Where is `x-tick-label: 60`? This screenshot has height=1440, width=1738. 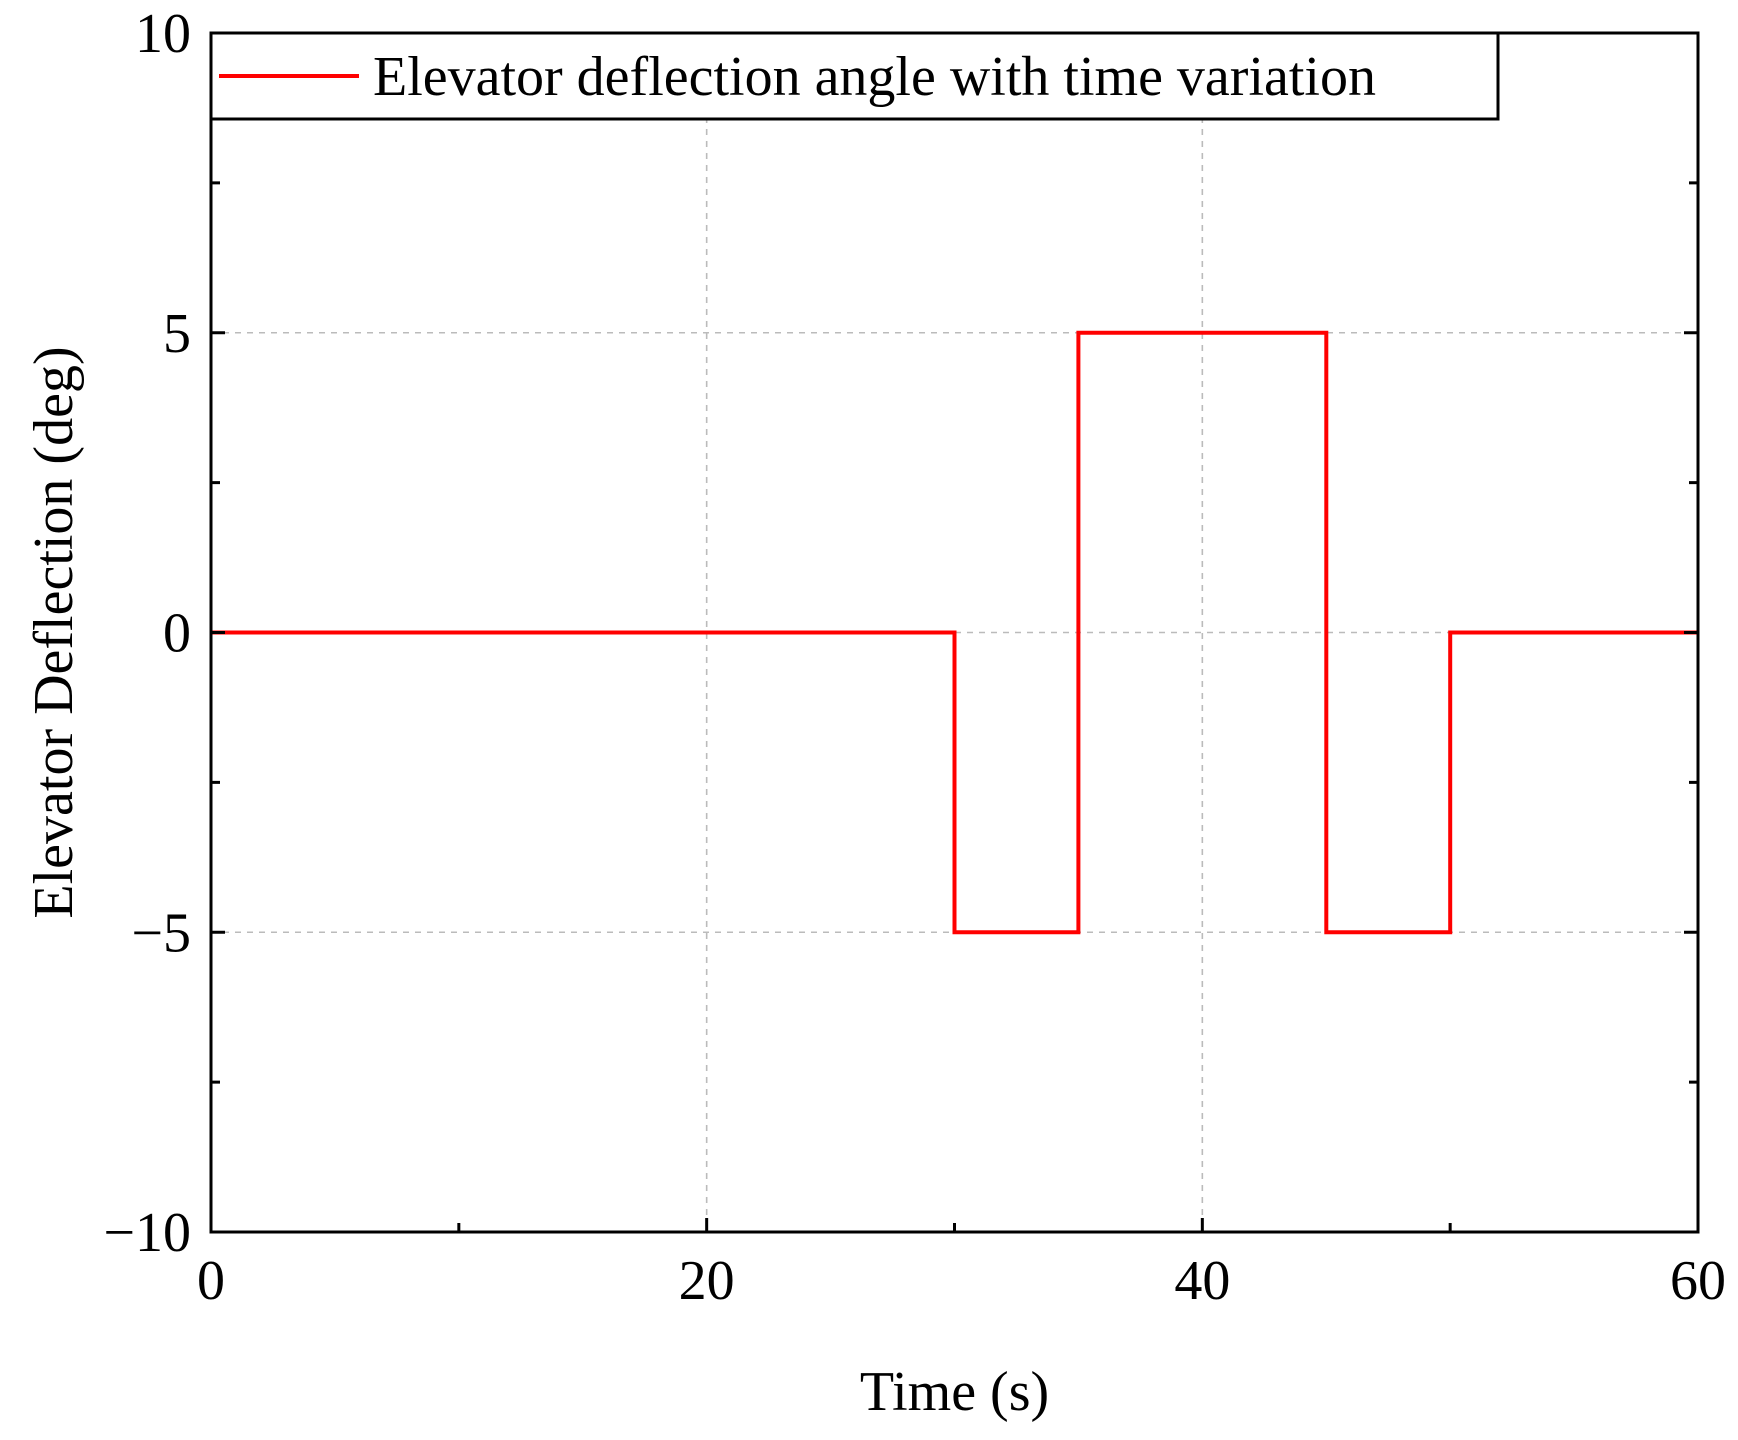
x-tick-label: 60 is located at coordinates (1698, 1281).